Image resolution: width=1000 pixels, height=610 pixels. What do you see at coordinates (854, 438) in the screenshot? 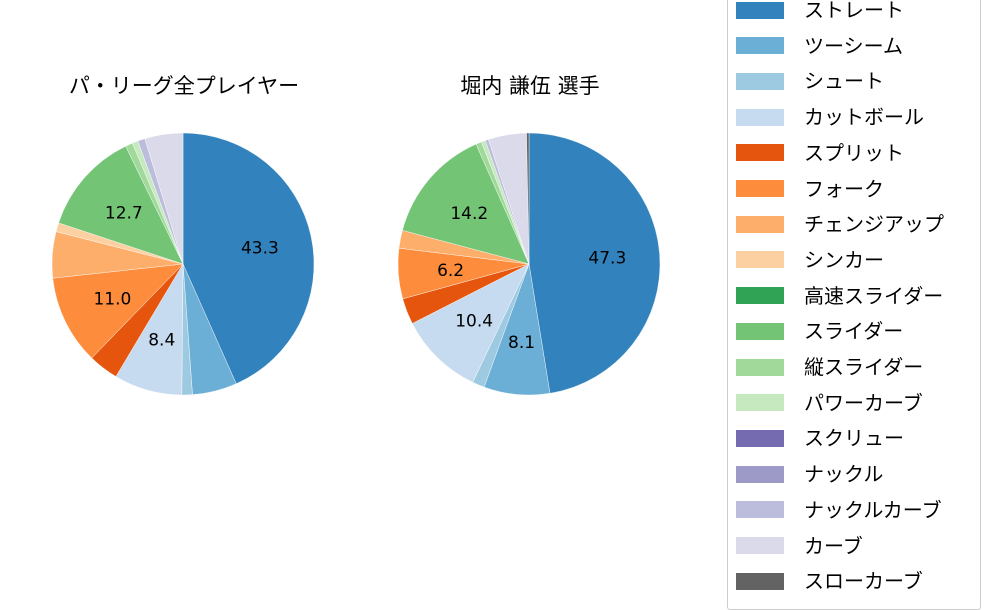
I see `legend-label: スクリュー` at bounding box center [854, 438].